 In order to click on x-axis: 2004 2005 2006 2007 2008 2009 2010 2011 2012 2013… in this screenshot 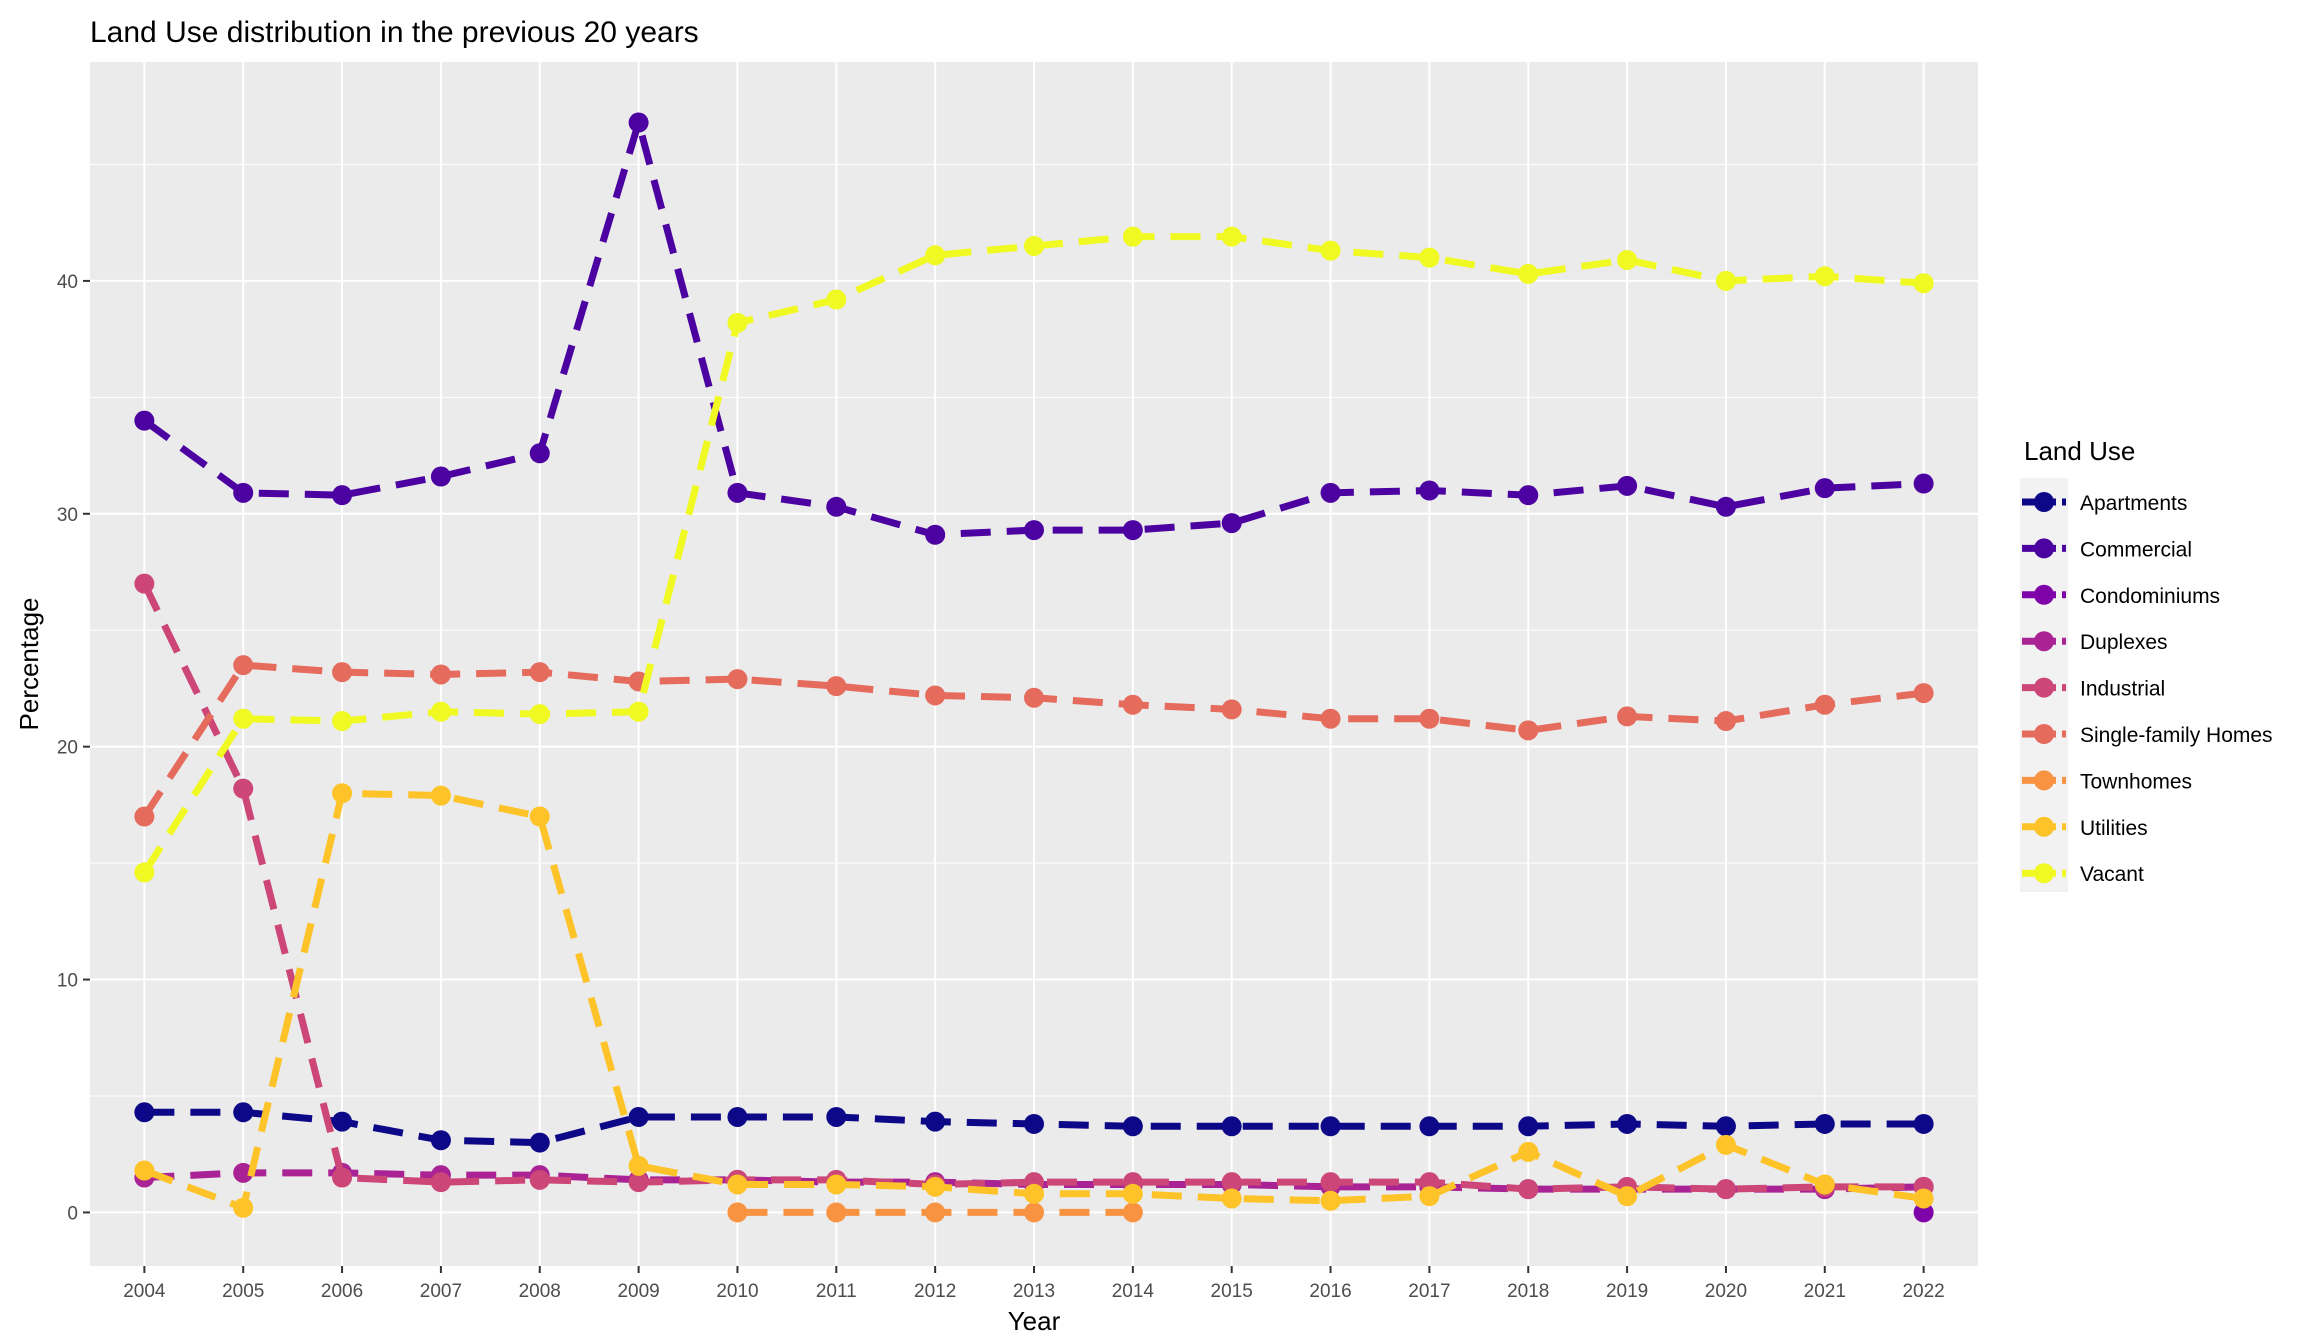, I will do `click(1034, 1284)`.